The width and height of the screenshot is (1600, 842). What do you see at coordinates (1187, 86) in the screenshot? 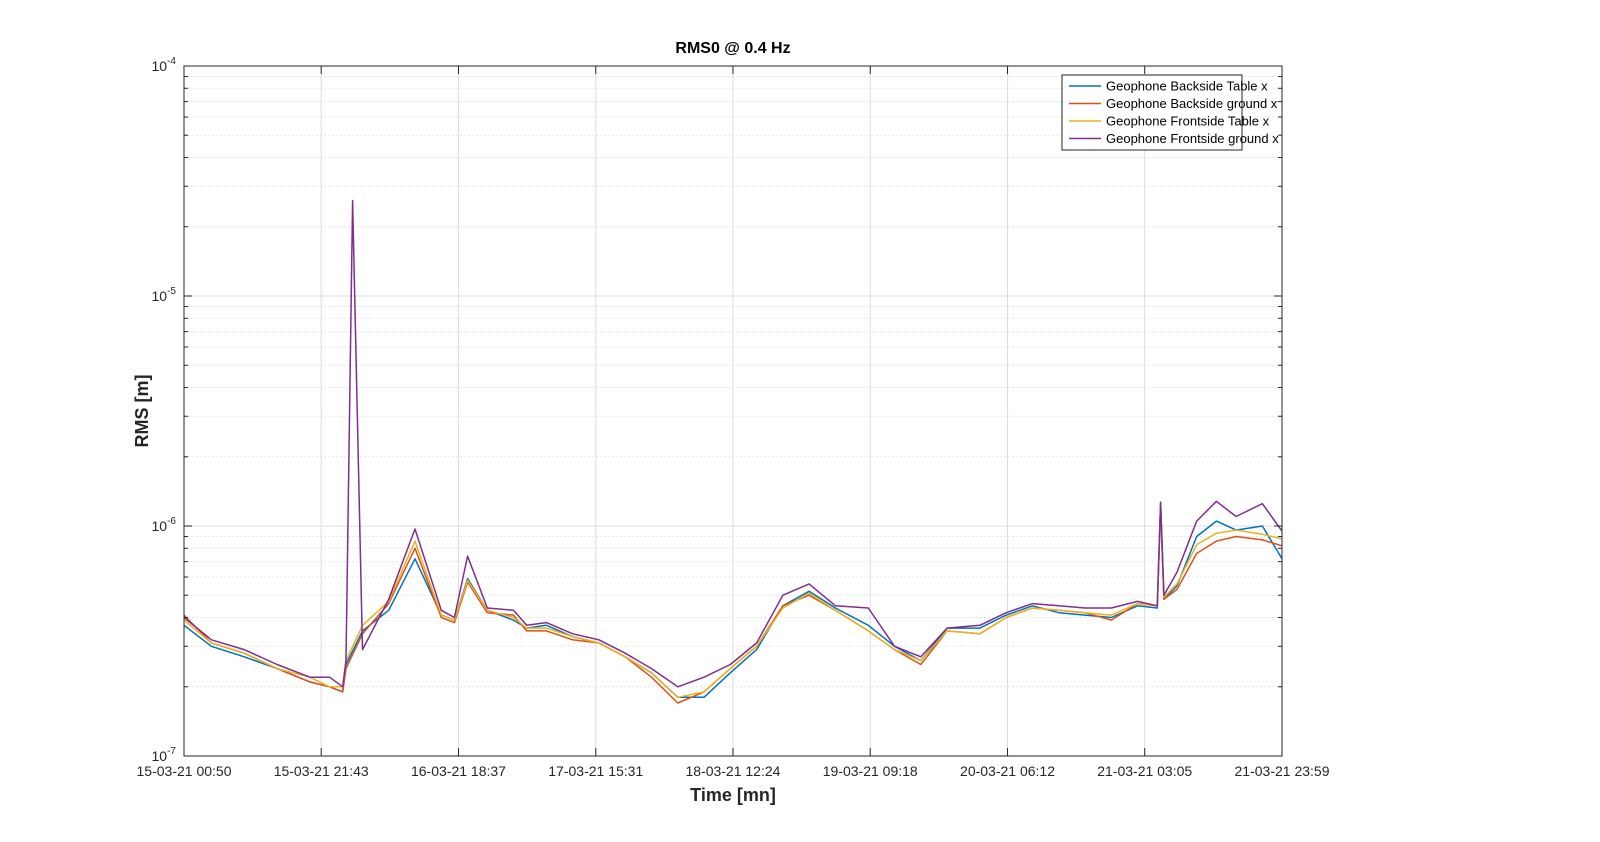
I see `legend-label: Geophone Backside Table x` at bounding box center [1187, 86].